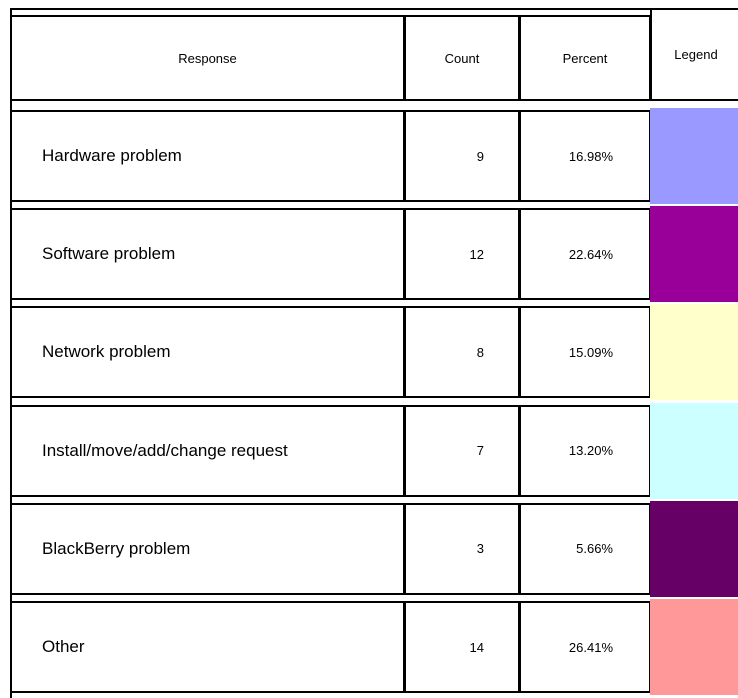 Image resolution: width=738 pixels, height=698 pixels. Describe the element at coordinates (480, 451) in the screenshot. I see `count-cell-text: 7` at that location.